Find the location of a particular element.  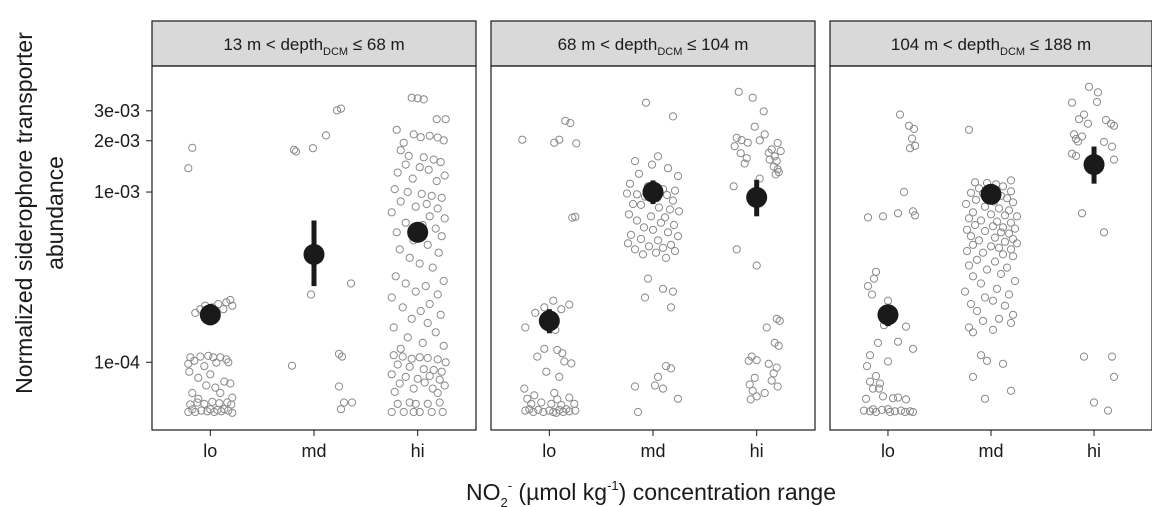

x-tick-label: hi is located at coordinates (757, 451).